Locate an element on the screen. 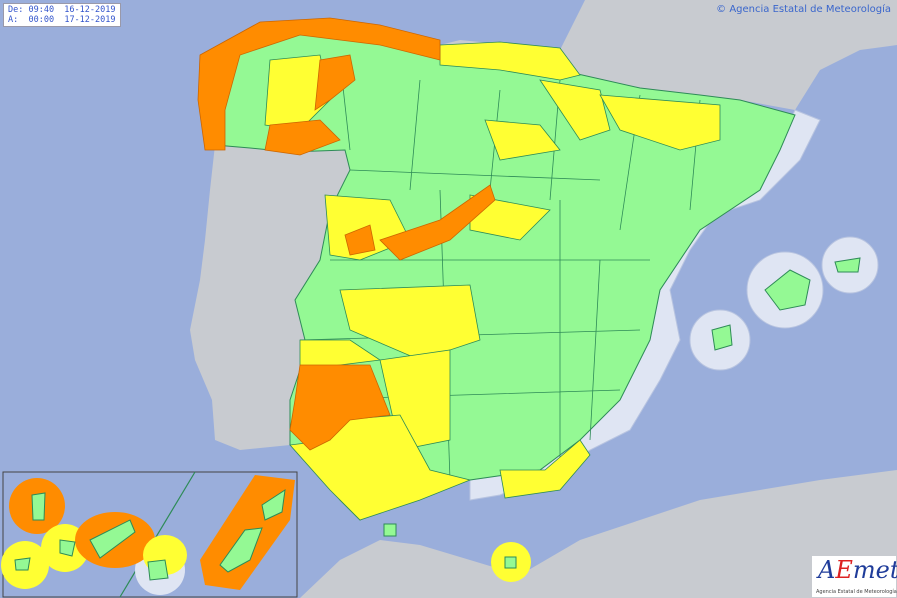  logo-mark: AEmet is located at coordinates (857, 570).